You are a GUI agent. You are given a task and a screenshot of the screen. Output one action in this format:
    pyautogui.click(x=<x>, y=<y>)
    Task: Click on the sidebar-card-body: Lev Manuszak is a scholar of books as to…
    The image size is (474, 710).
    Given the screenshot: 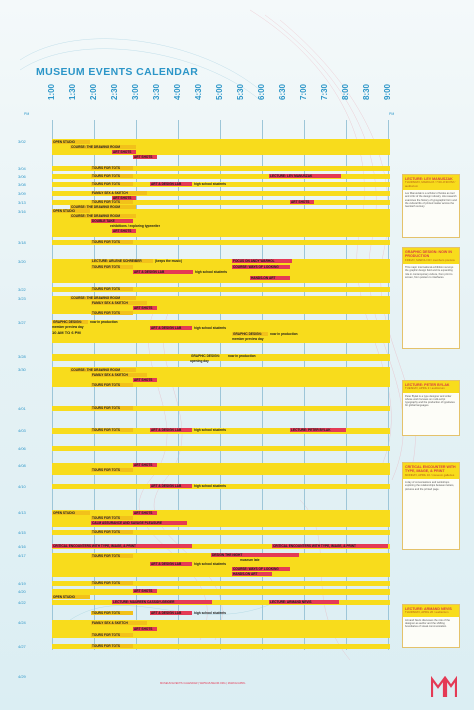 What is the action you would take?
    pyautogui.click(x=431, y=200)
    